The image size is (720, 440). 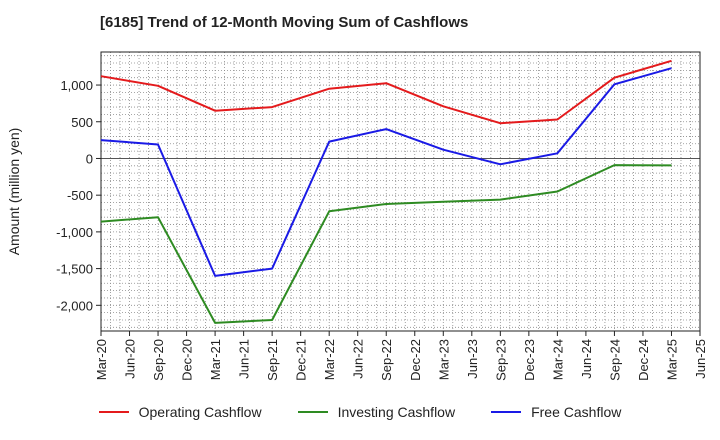 I want to click on x-tick-label: Sep-21, so click(x=272, y=360).